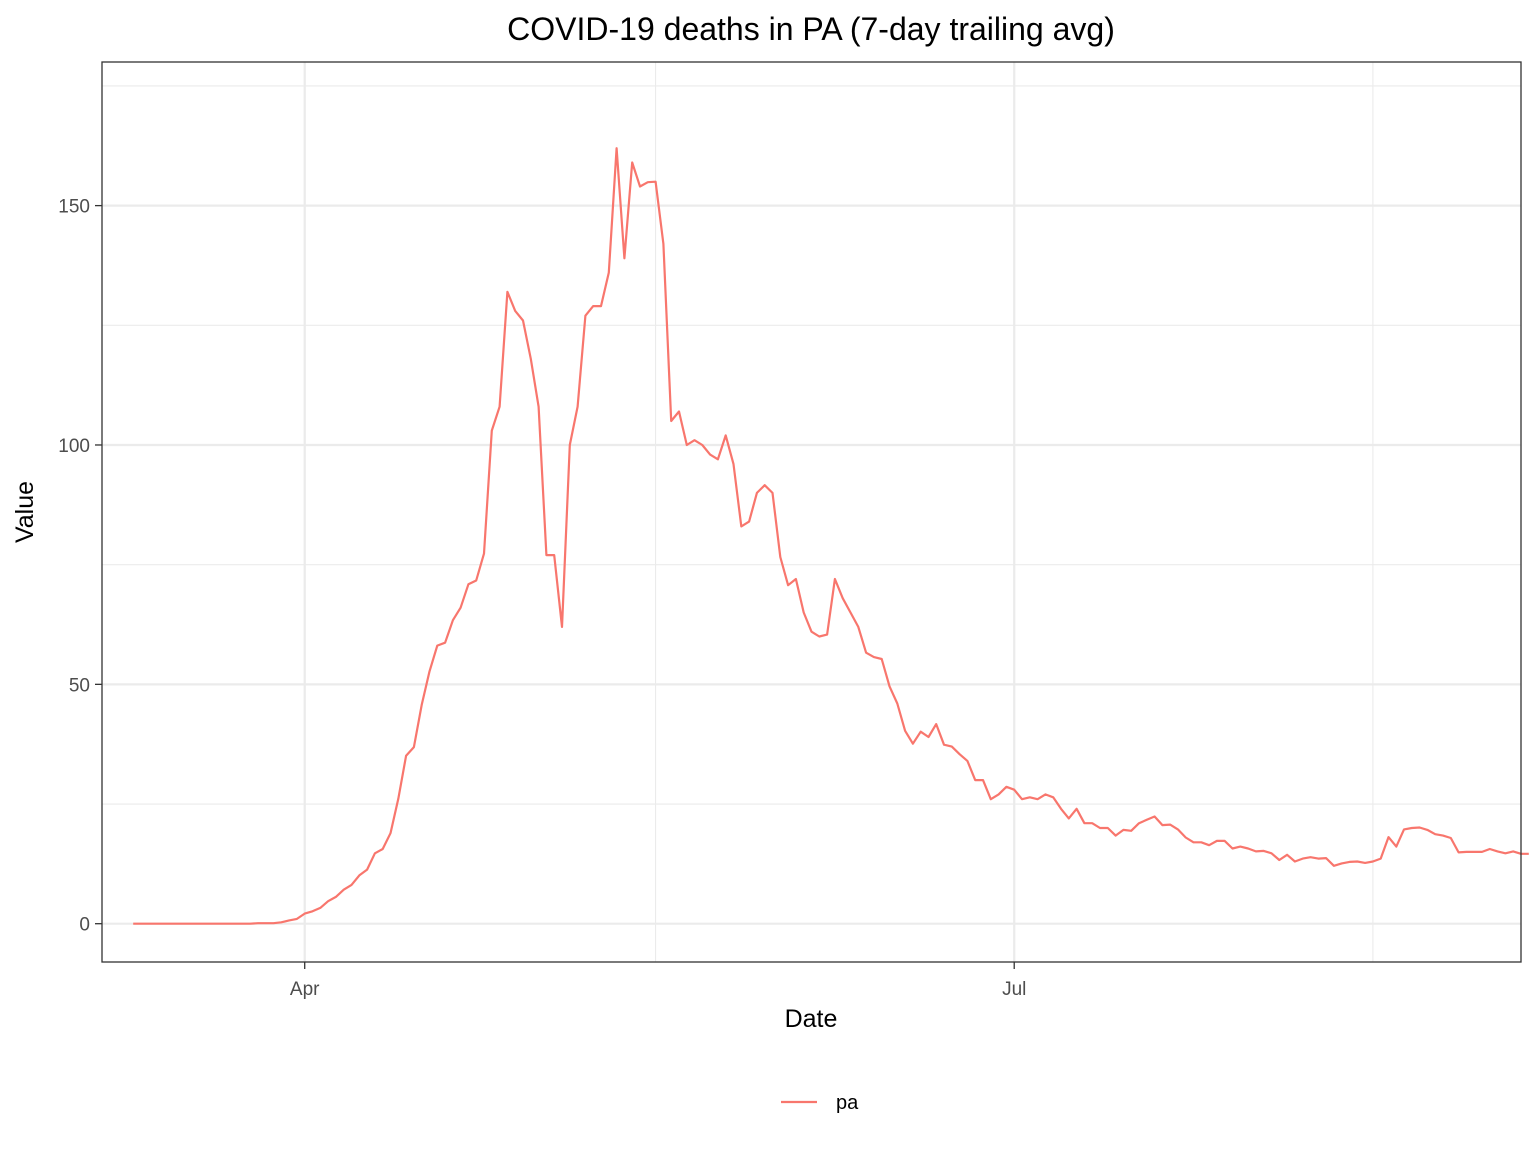 Image resolution: width=1536 pixels, height=1152 pixels. Describe the element at coordinates (84, 925) in the screenshot. I see `y-tick-label: 0` at that location.